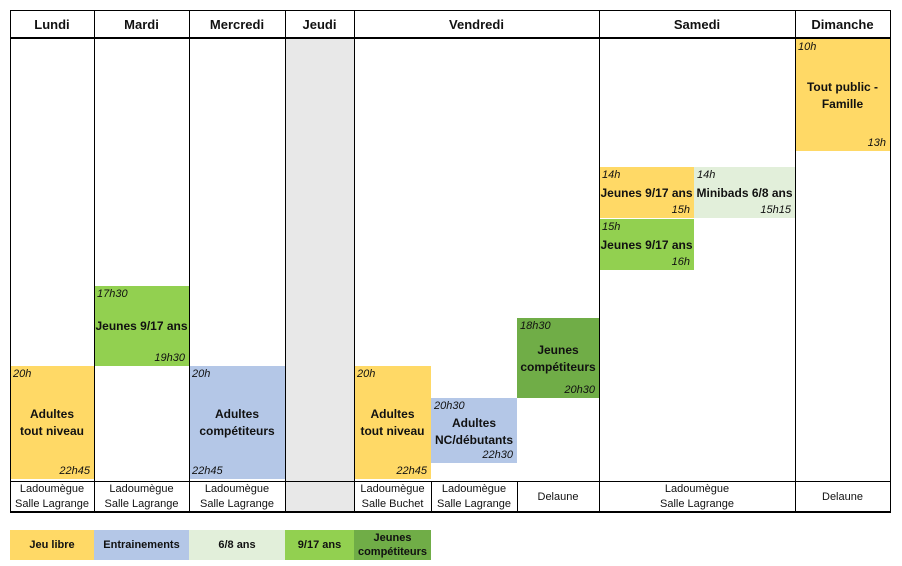 The height and width of the screenshot is (566, 902). I want to click on slot-vendredi-adultes-tout-niveau: 20h Adultes tout niveau 22h45, so click(392, 422).